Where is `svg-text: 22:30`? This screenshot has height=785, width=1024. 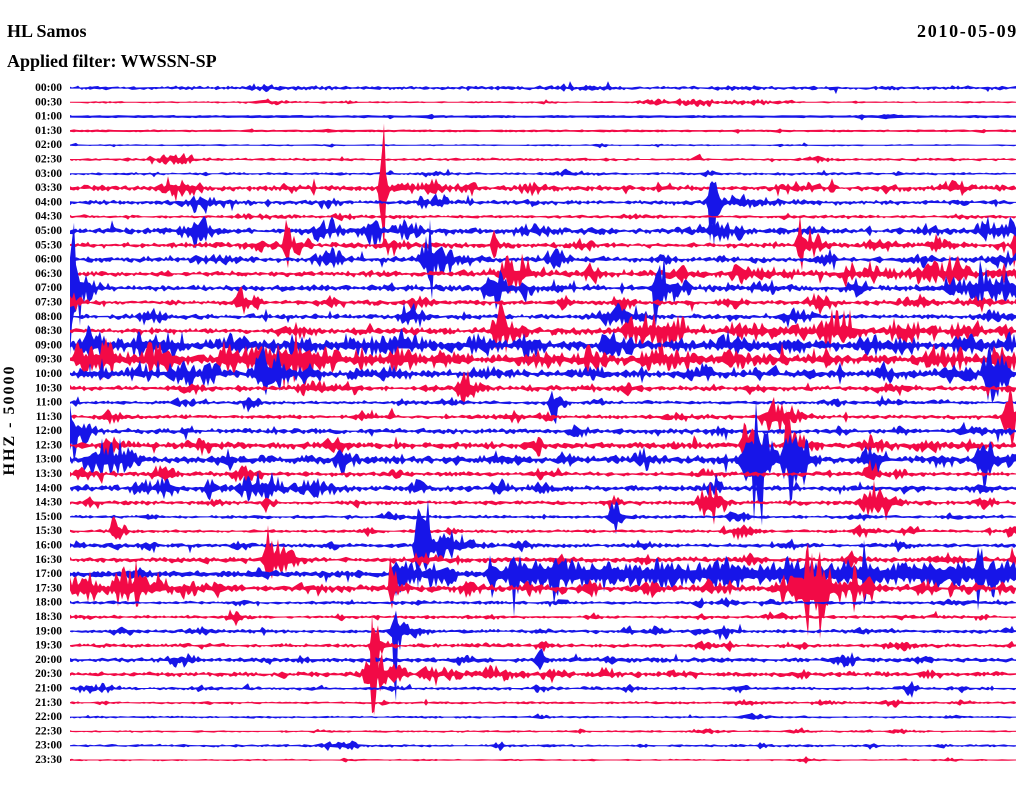 svg-text: 22:30 is located at coordinates (48, 731).